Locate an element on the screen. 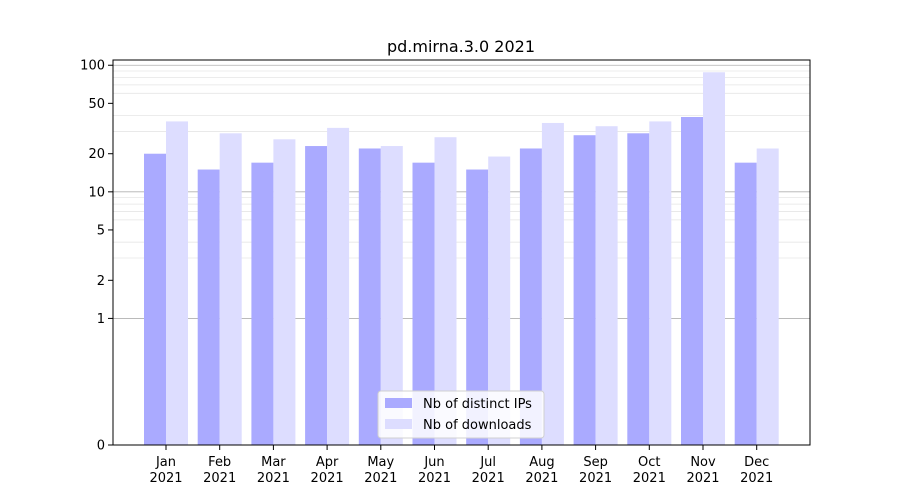  x-tick-label-month: Apr is located at coordinates (327, 462).